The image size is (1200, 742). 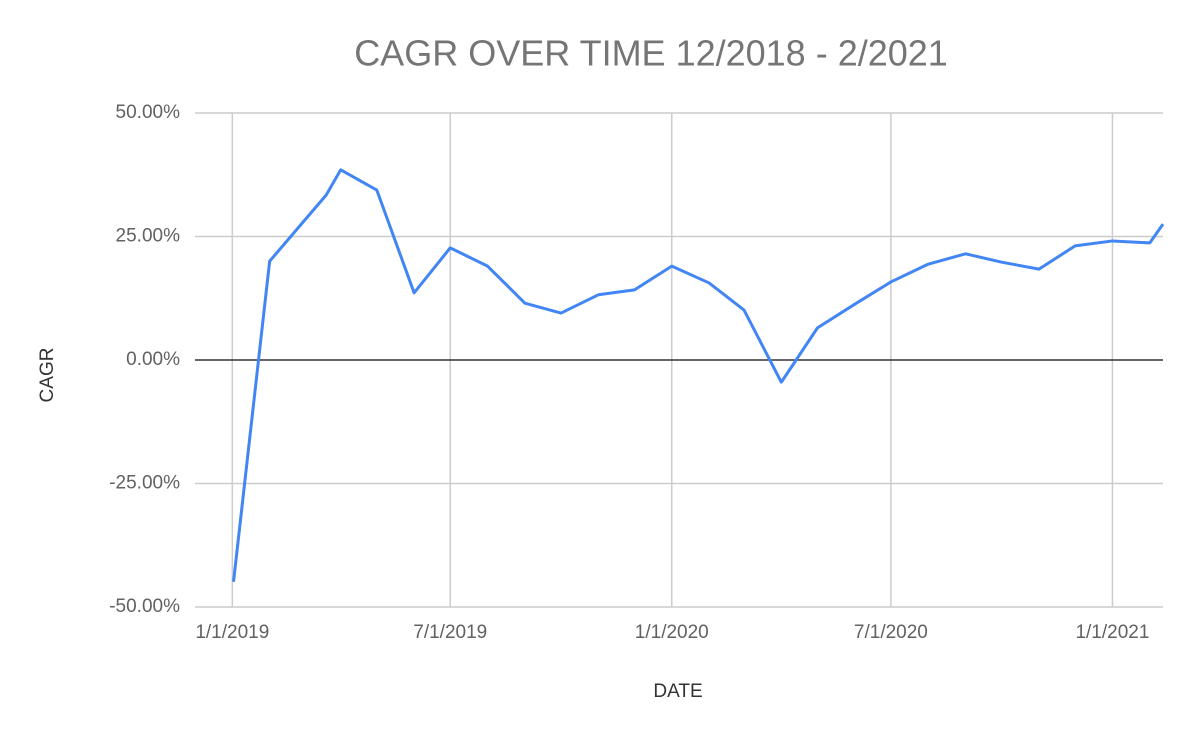 What do you see at coordinates (232, 632) in the screenshot?
I see `x-tick-label: 1/1/2019` at bounding box center [232, 632].